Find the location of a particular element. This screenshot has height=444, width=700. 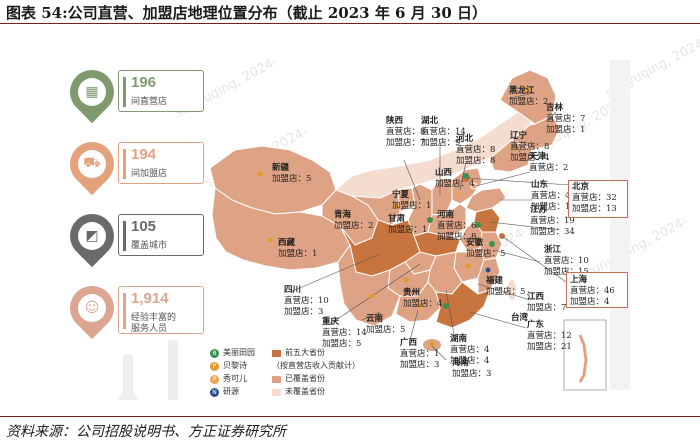

province-name: 广西 is located at coordinates (409, 343).